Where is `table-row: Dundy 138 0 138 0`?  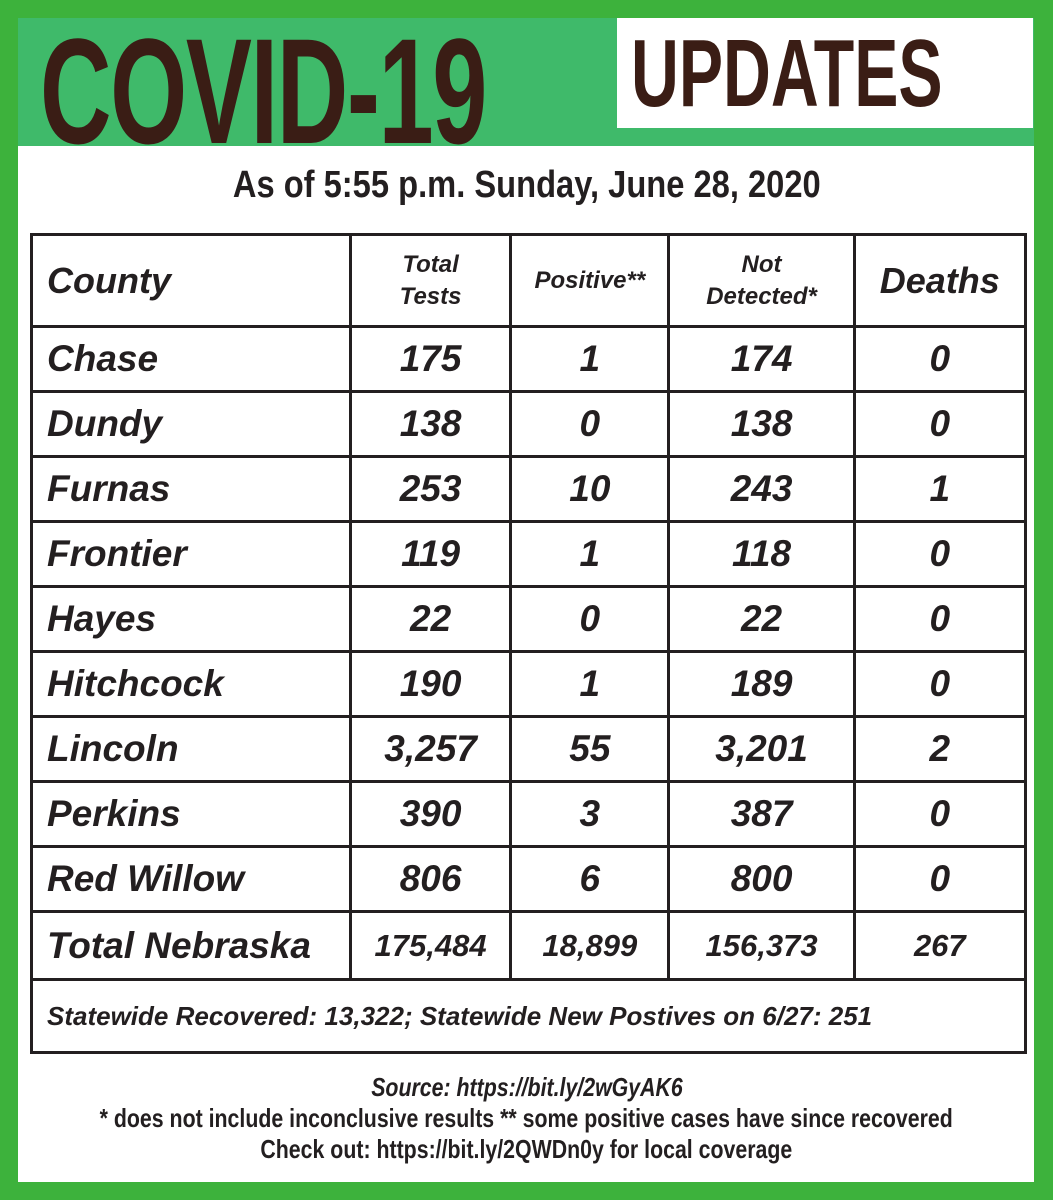 table-row: Dundy 138 0 138 0 is located at coordinates (529, 424).